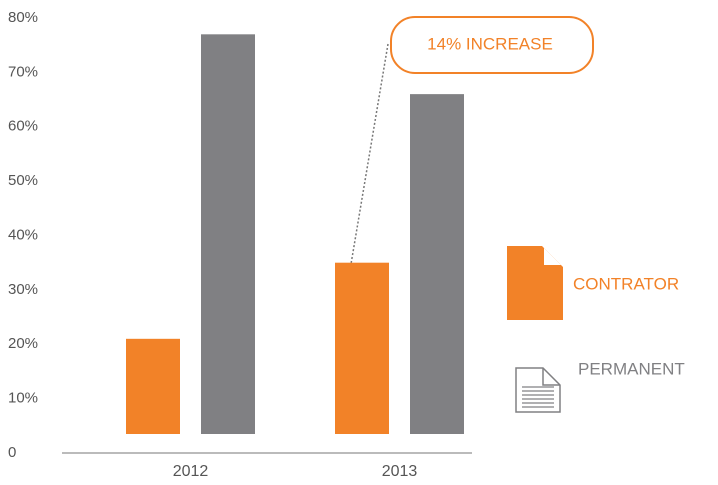 This screenshot has width=718, height=485. Describe the element at coordinates (23, 398) in the screenshot. I see `y-tick-label: 10%` at that location.